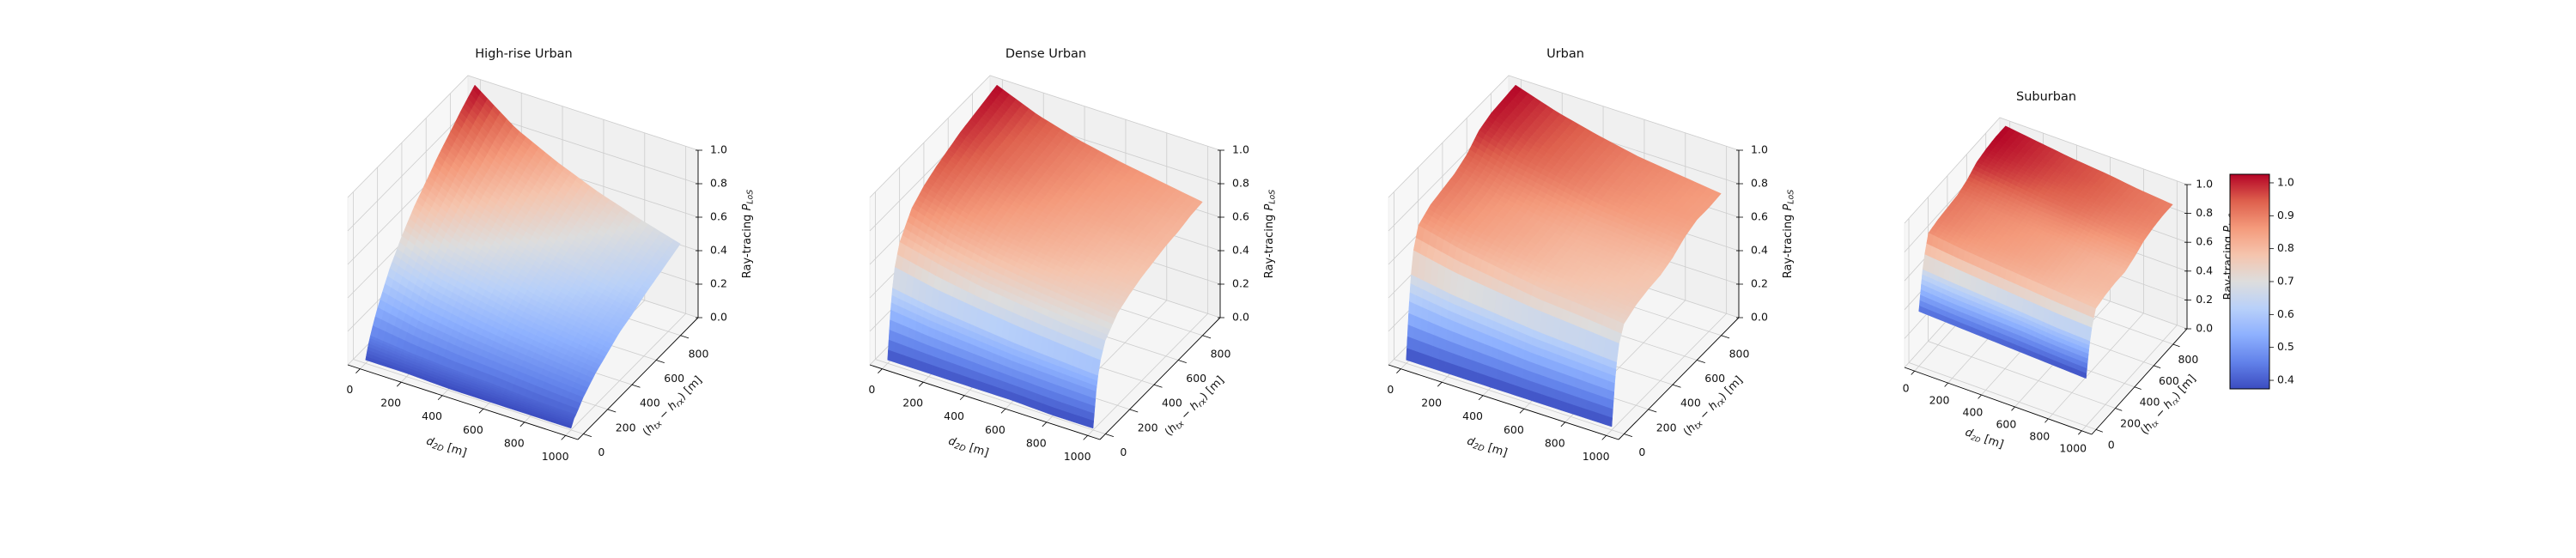  Describe the element at coordinates (638, 378) in the screenshot. I see `y-axis-line` at that location.